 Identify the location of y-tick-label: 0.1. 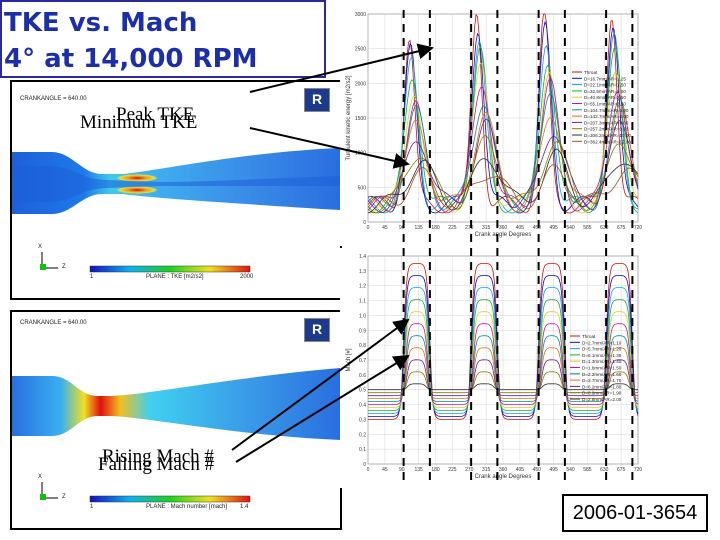
(362, 450).